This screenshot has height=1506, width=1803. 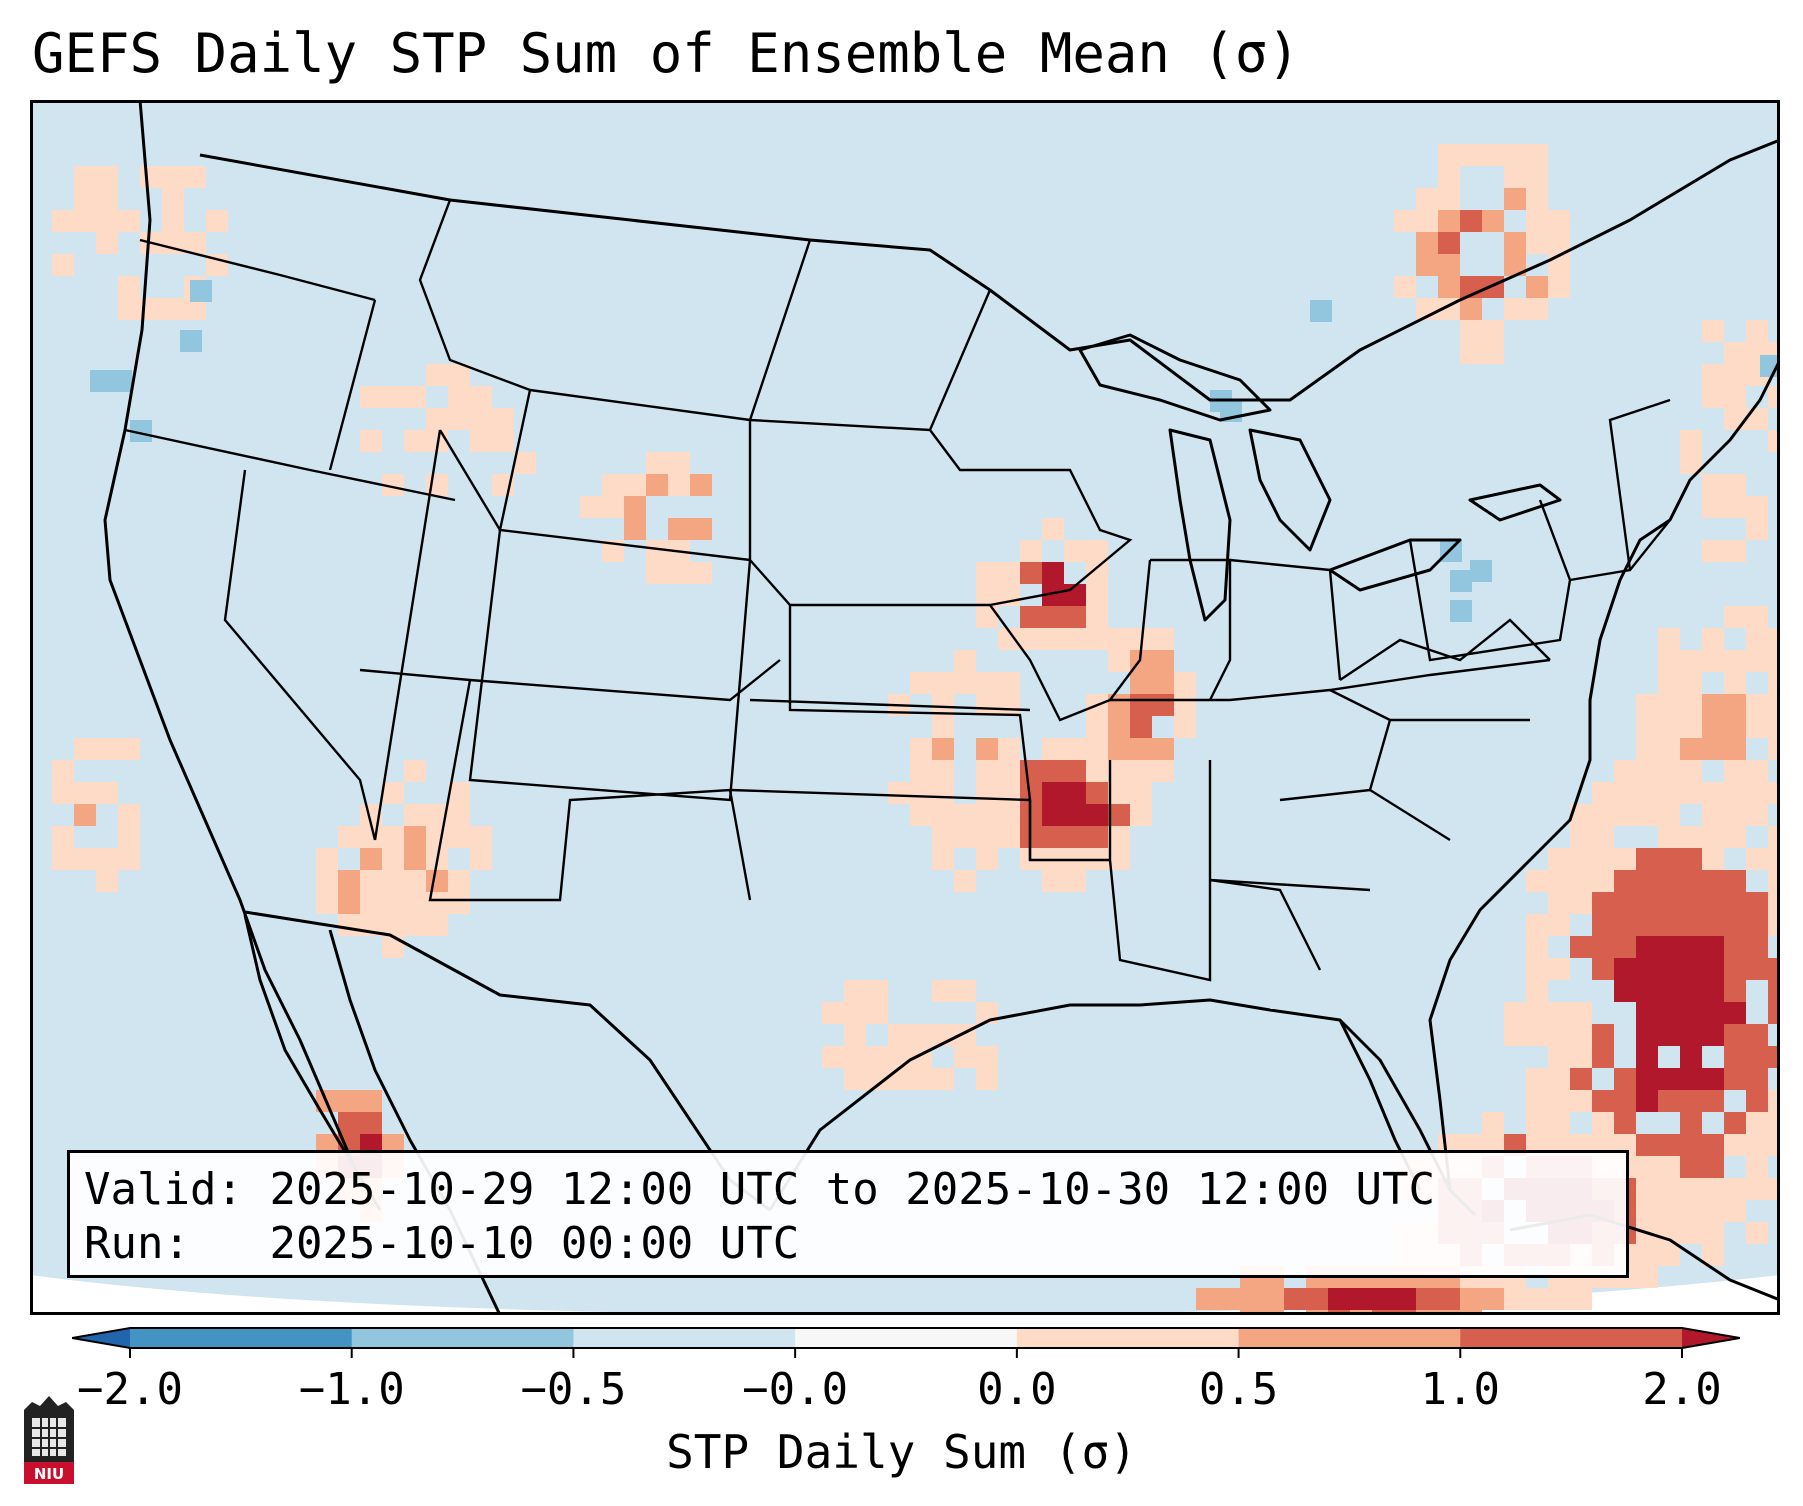 What do you see at coordinates (130, 1389) in the screenshot?
I see `colorbar-tick-label: −2.0` at bounding box center [130, 1389].